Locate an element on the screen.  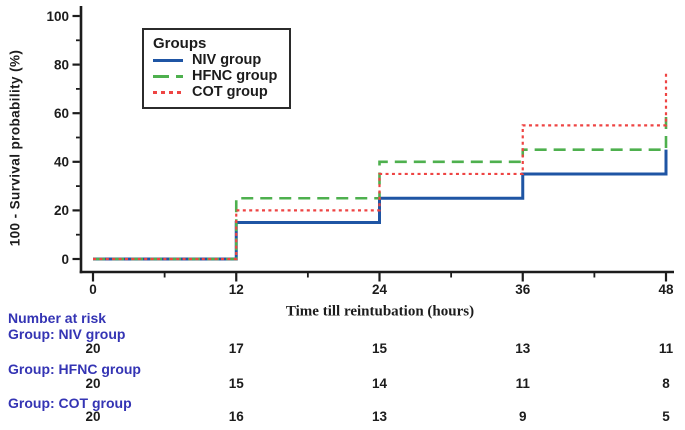
legend-title: Groups is located at coordinates (180, 43).